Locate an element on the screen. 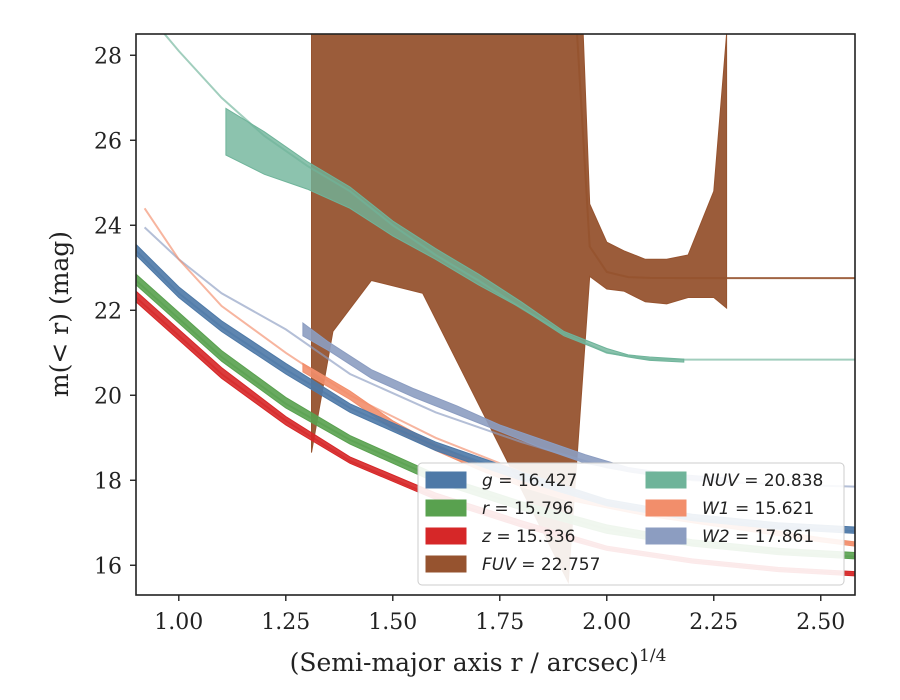  y-tick-label: 20 is located at coordinates (108, 396).